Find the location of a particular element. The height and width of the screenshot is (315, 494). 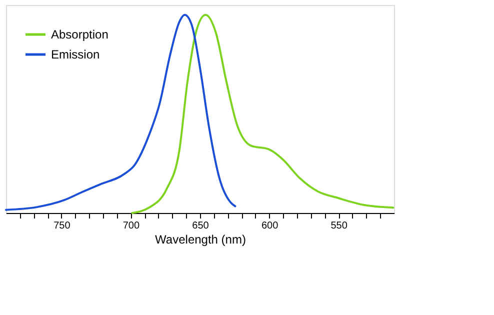

x-tick-label: 700 is located at coordinates (131, 226).